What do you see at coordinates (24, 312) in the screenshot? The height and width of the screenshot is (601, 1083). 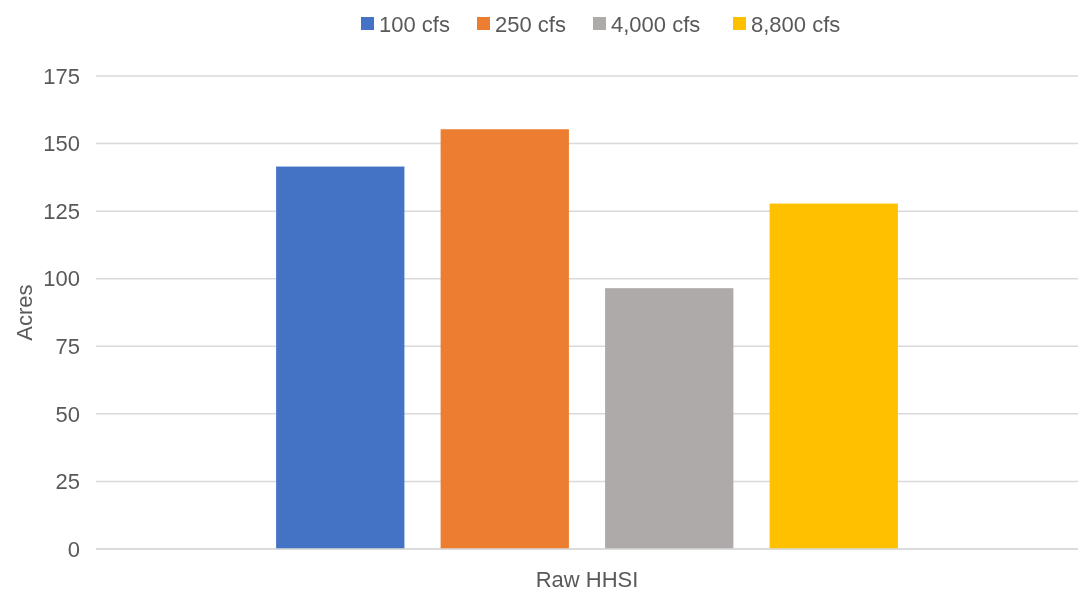 I see `y-axis-title: Acres` at bounding box center [24, 312].